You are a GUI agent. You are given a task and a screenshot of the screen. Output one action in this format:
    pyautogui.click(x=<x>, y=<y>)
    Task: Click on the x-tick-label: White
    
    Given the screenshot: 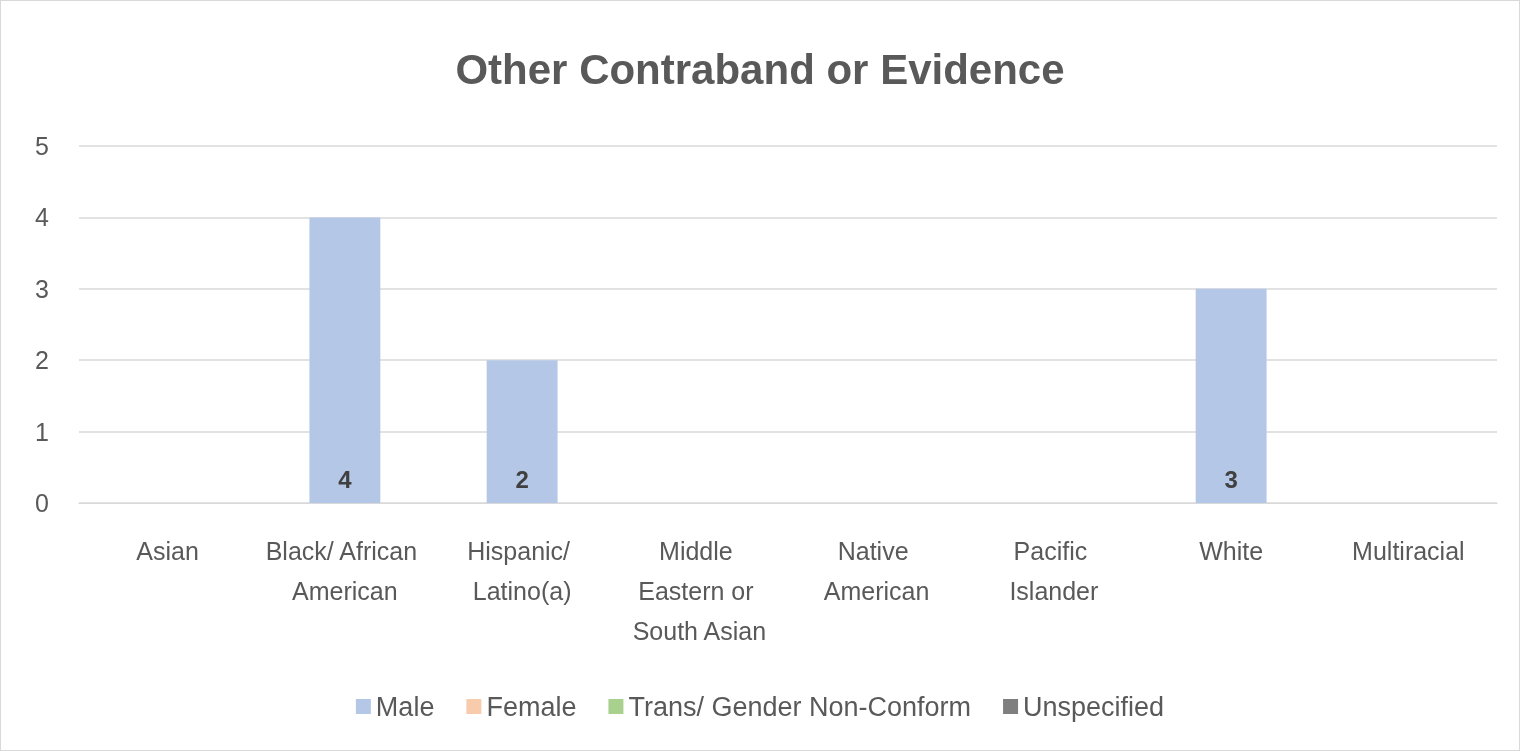 What is the action you would take?
    pyautogui.click(x=1231, y=551)
    